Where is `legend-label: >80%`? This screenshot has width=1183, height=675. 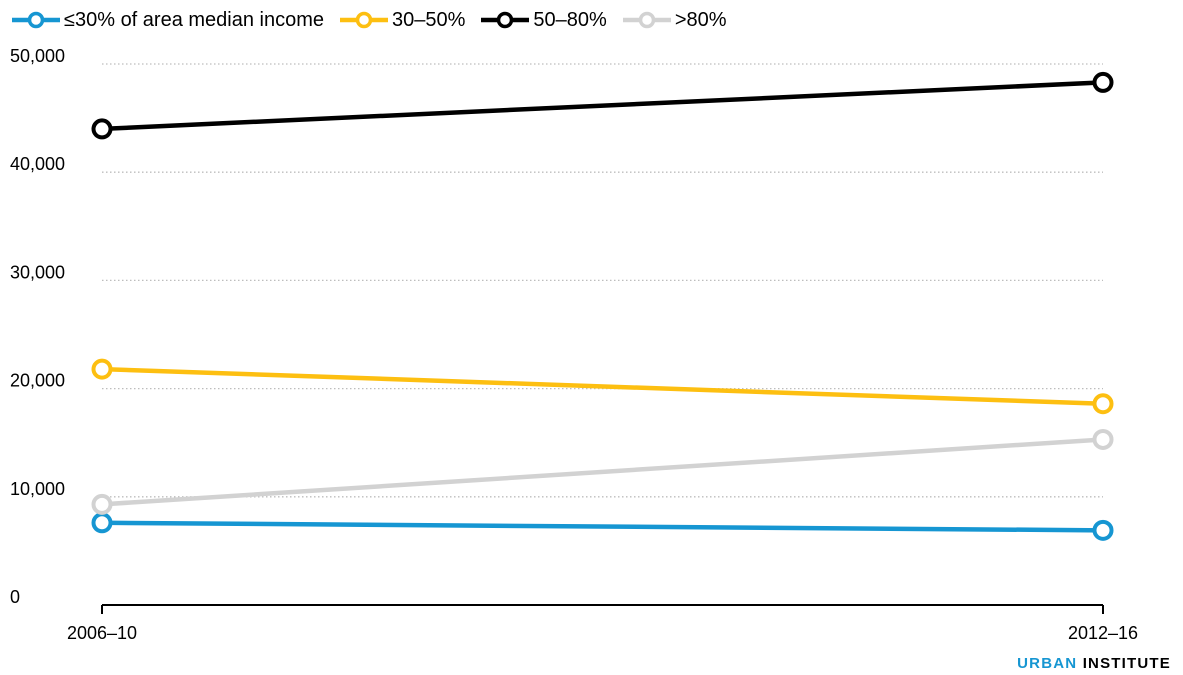 legend-label: >80% is located at coordinates (700, 19).